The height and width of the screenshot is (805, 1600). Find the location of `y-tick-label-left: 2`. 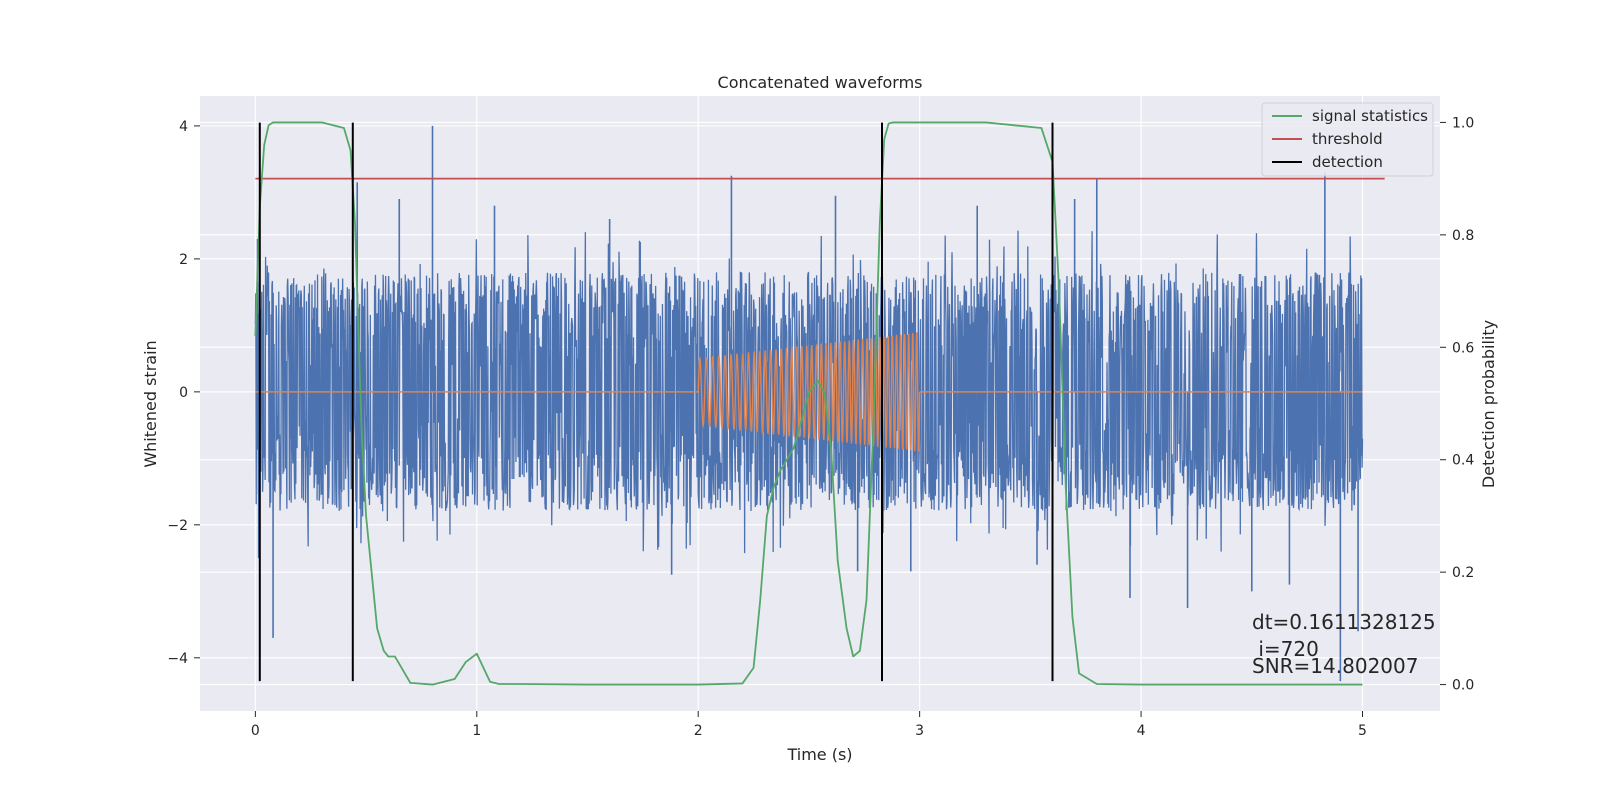

y-tick-label-left: 2 is located at coordinates (183, 260).